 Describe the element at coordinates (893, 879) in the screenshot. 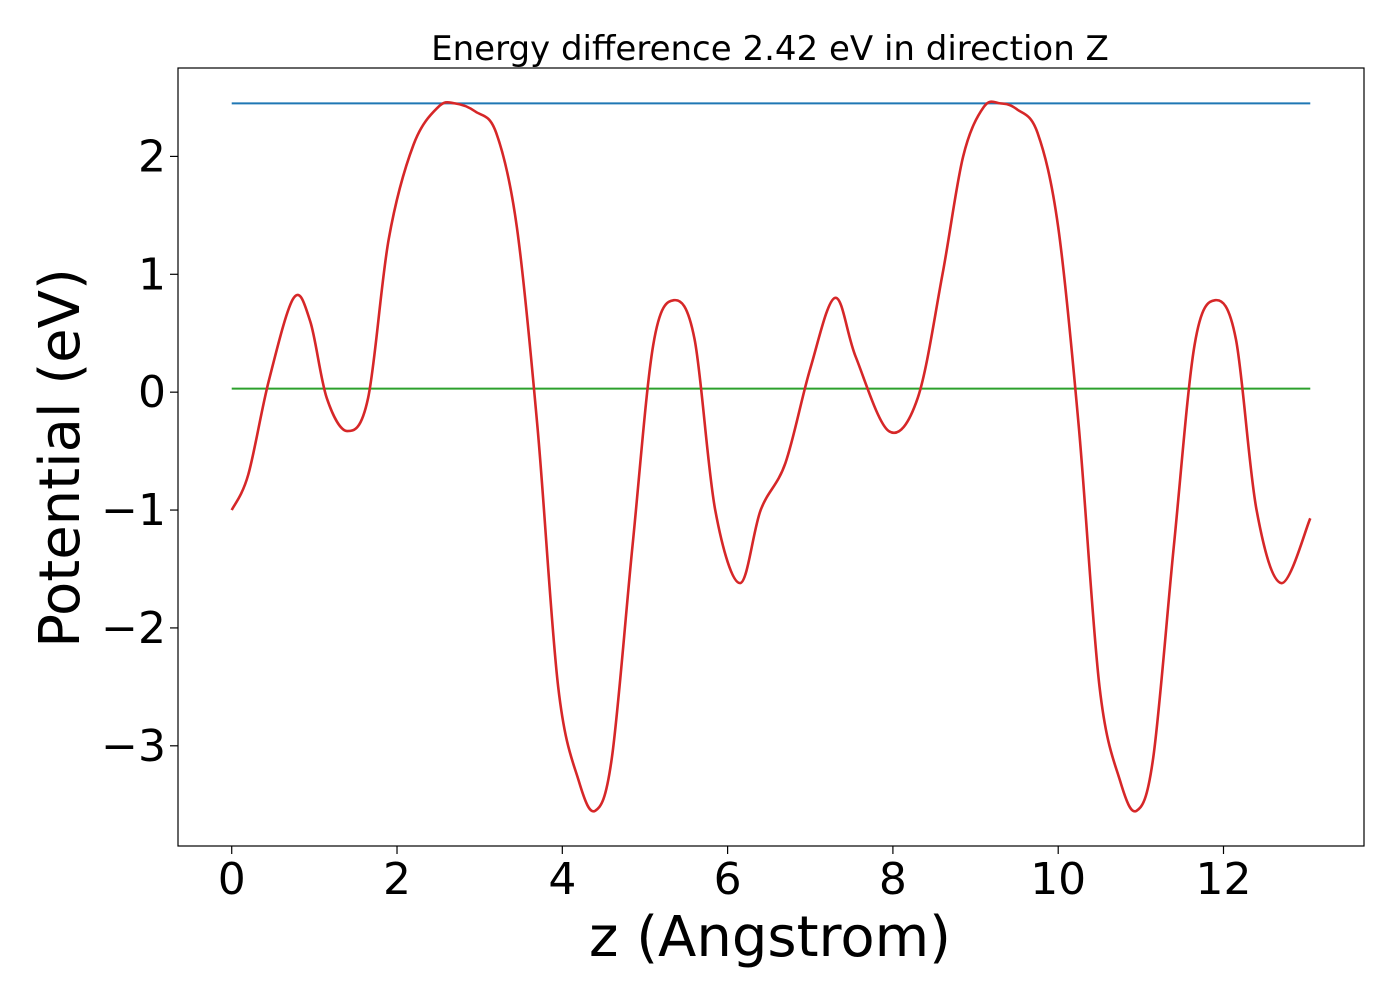

I see `x-tick-label: 8` at that location.